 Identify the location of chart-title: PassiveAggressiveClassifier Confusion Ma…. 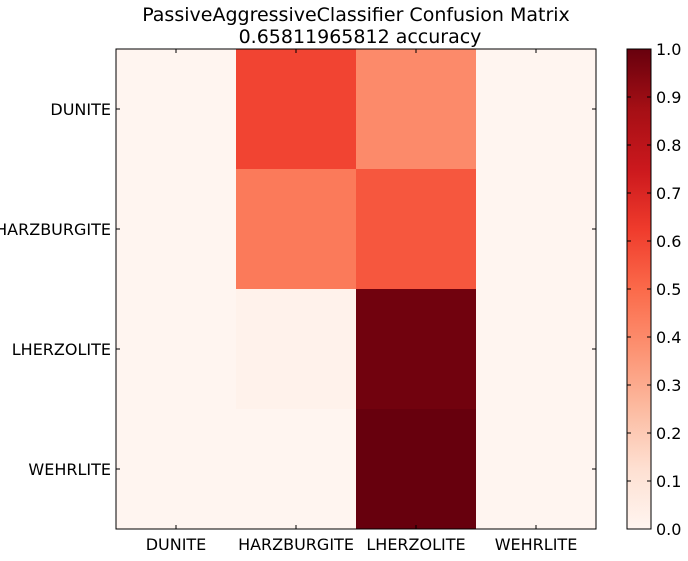
(356, 15).